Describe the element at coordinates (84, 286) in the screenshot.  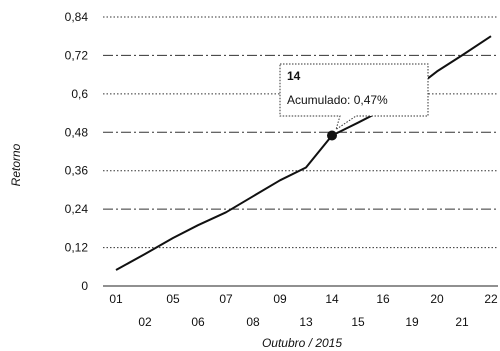
I see `y-tick-label: 0` at that location.